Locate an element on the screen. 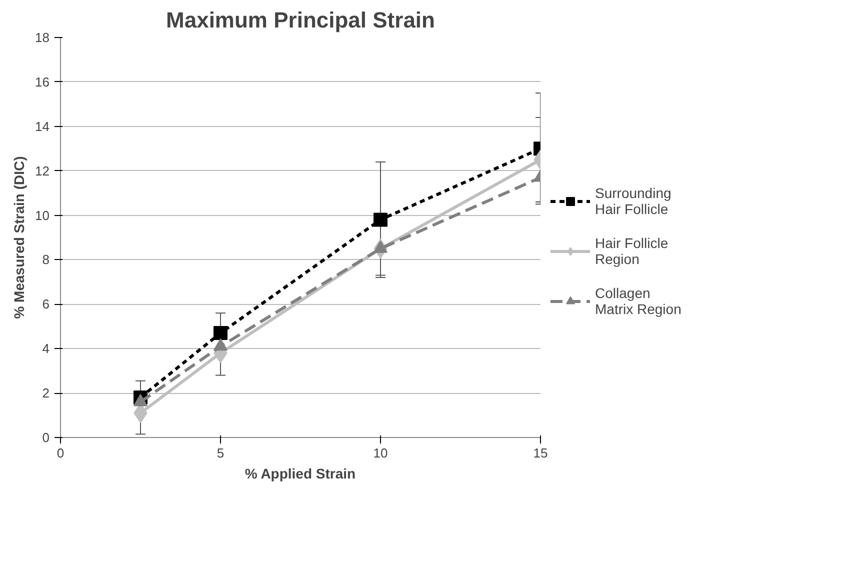 Image resolution: width=852 pixels, height=577 pixels. y-tick-label: 18 is located at coordinates (42, 37).